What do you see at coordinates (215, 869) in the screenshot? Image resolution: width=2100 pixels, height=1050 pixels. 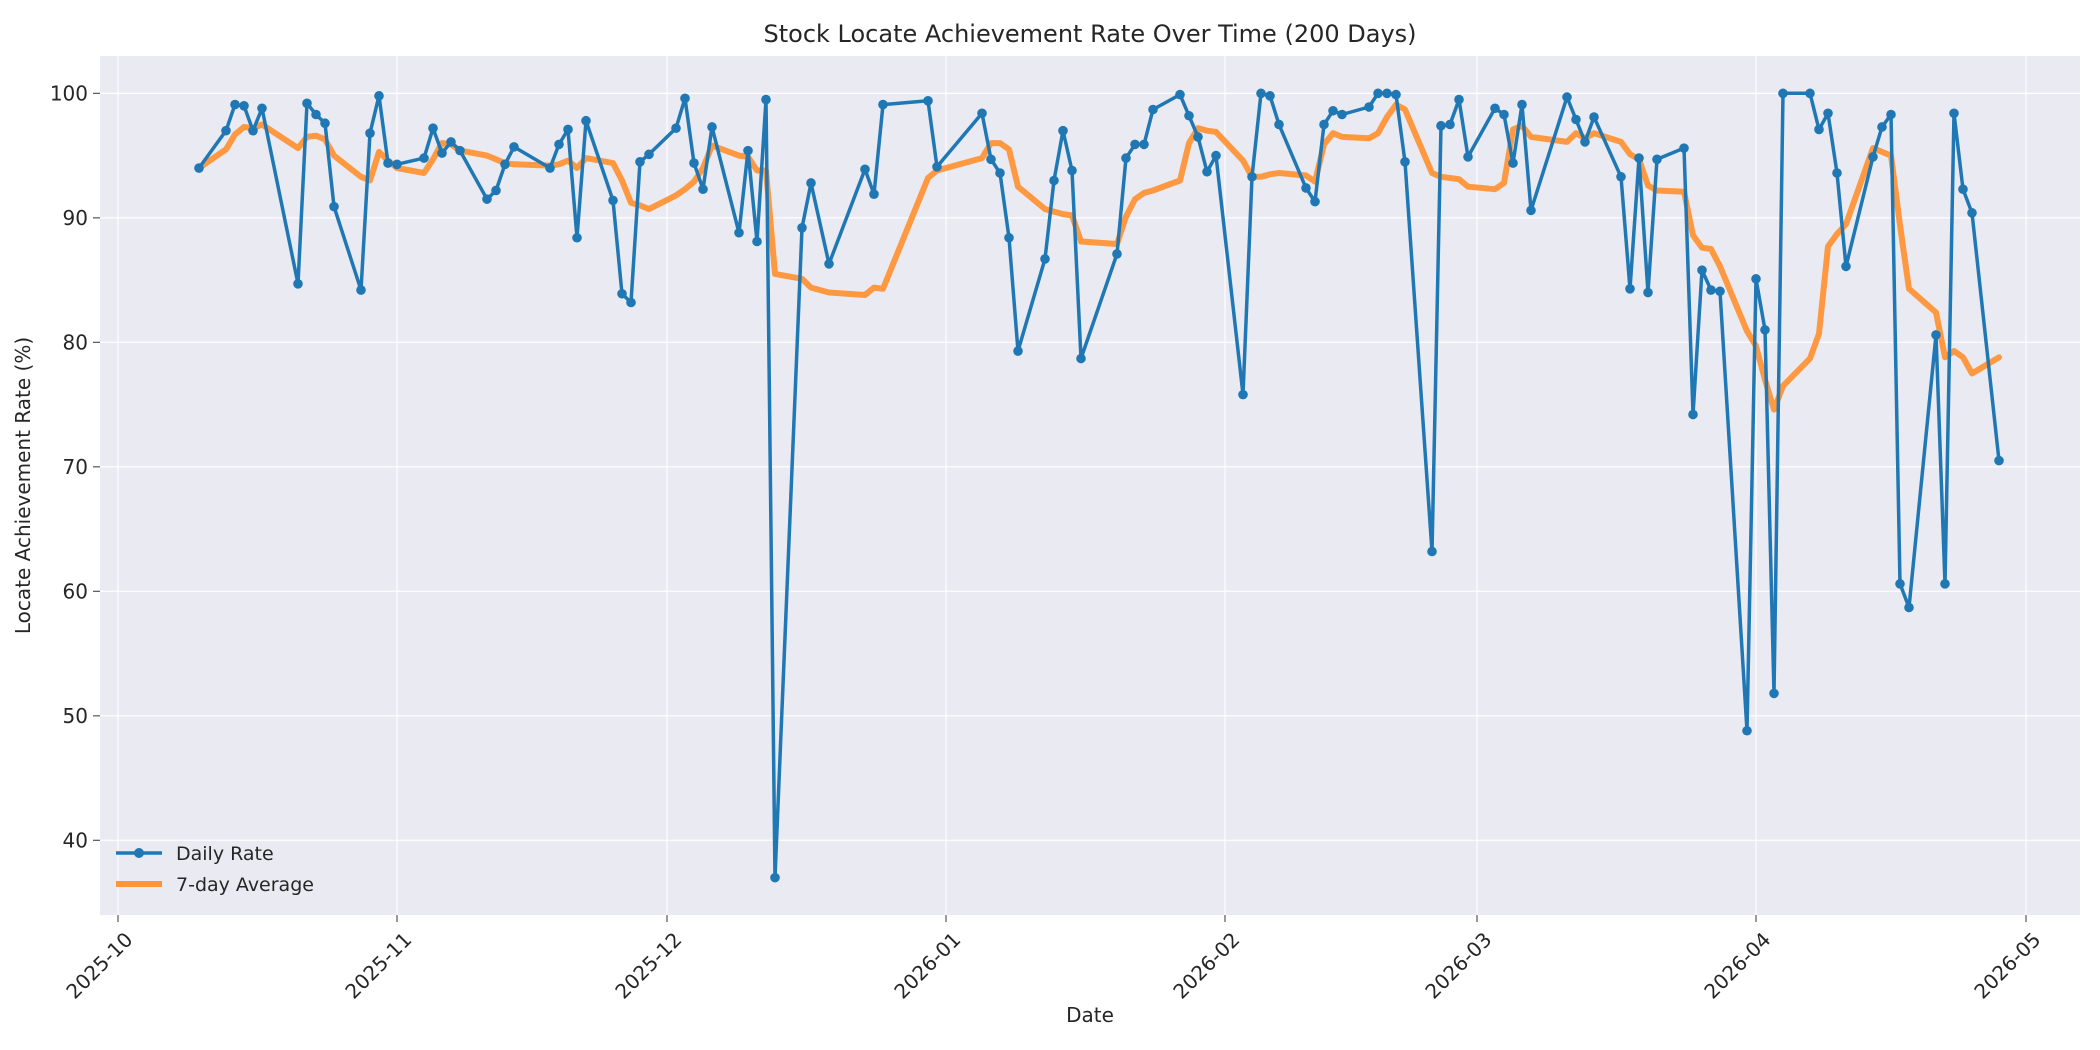 I see `legend: Daily Rate 7-day Average` at bounding box center [215, 869].